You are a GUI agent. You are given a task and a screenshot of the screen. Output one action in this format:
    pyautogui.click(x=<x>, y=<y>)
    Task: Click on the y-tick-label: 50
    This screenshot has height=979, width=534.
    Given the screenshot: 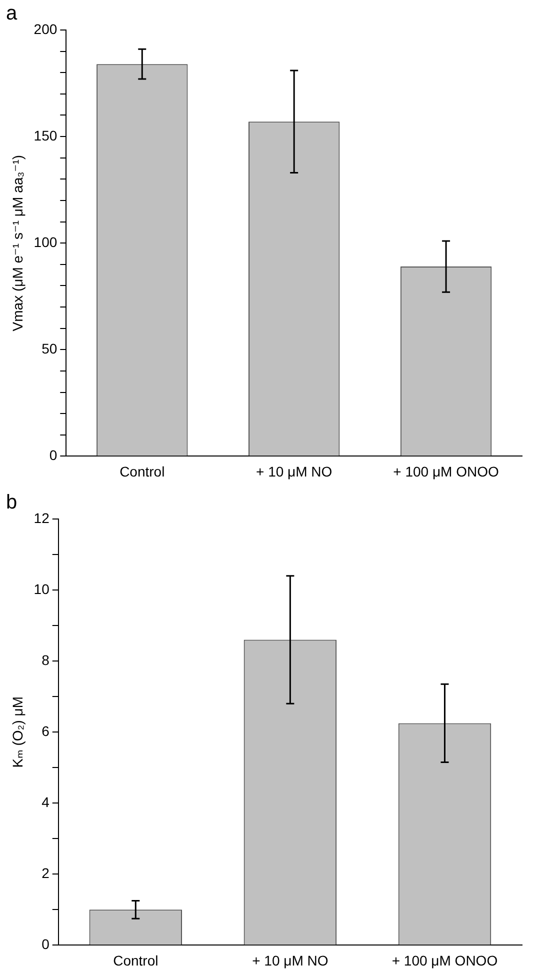 What is the action you would take?
    pyautogui.click(x=50, y=348)
    